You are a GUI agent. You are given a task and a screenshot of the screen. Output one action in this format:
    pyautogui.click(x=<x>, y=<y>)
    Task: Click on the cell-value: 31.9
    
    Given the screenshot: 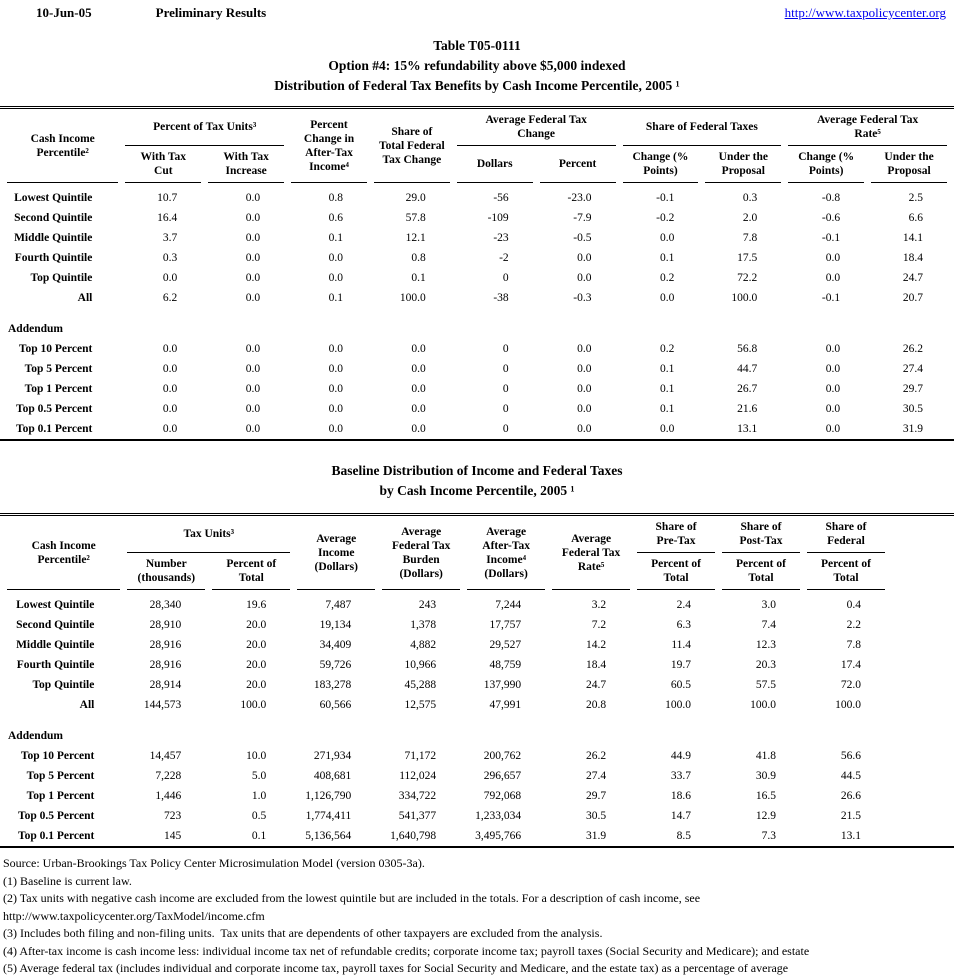 What is the action you would take?
    pyautogui.click(x=596, y=836)
    